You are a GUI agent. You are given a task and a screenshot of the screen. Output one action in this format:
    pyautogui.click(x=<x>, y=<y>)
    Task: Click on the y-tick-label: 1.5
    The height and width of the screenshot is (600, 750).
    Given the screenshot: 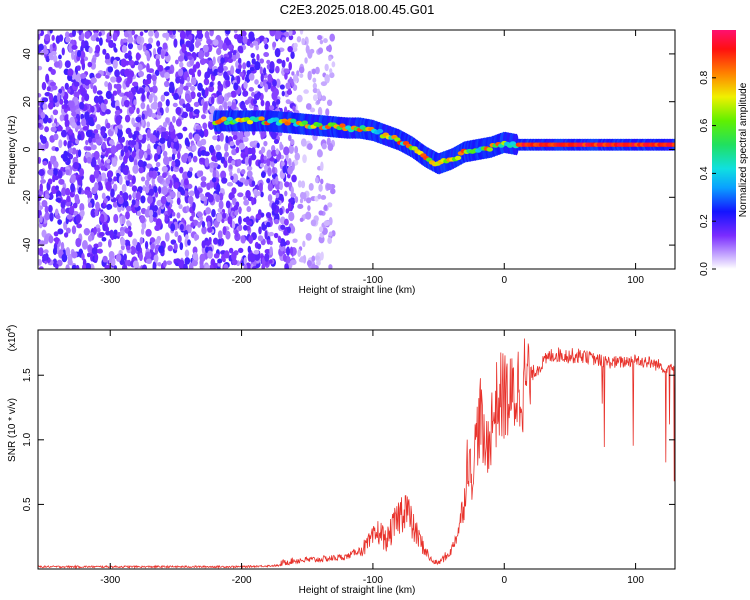 What is the action you would take?
    pyautogui.click(x=27, y=375)
    